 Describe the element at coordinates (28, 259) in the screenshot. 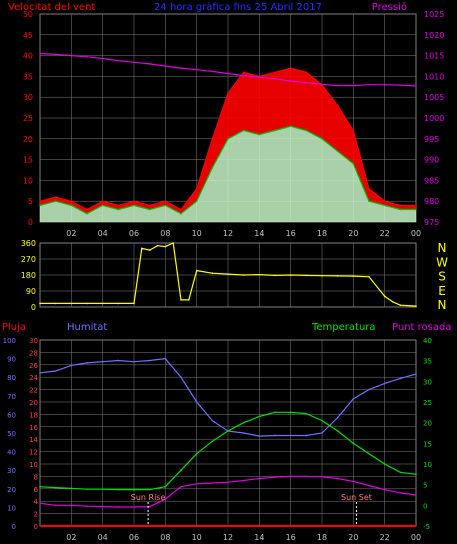

I see `direction-tick-label: 270` at that location.